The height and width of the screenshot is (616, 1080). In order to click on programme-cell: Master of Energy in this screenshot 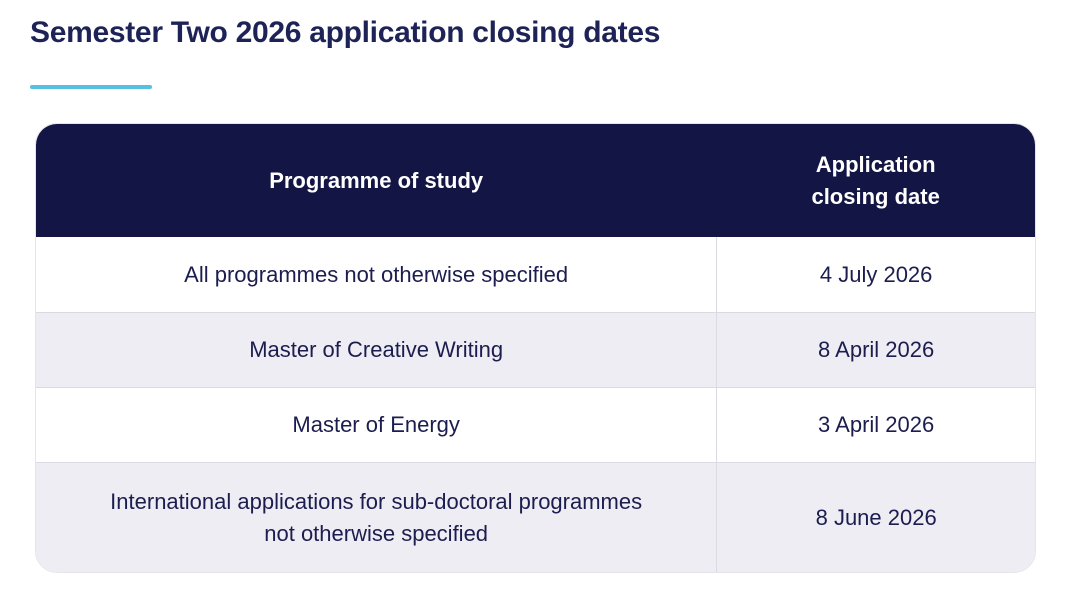, I will do `click(376, 425)`.